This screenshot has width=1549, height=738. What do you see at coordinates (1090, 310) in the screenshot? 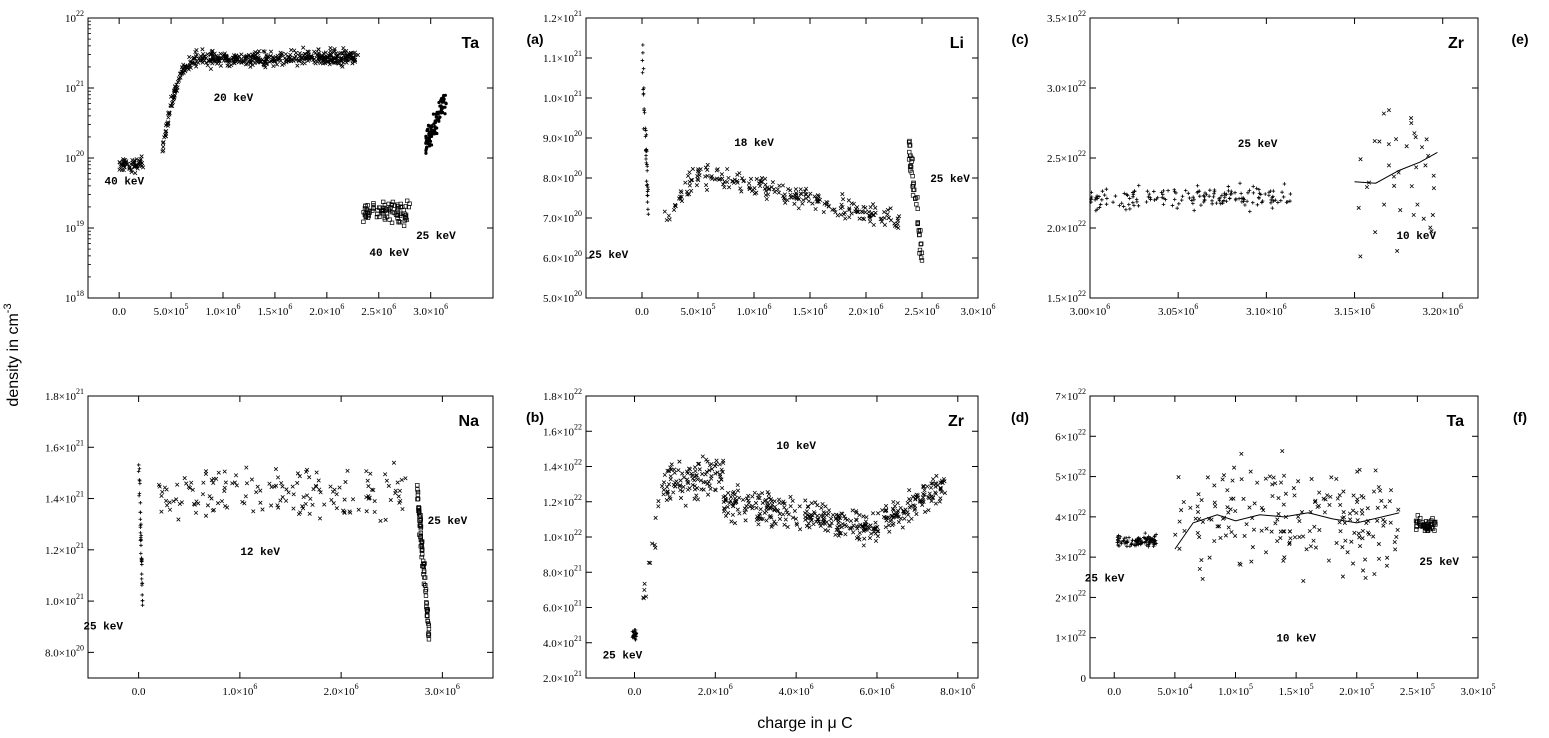
I see `x-tick-label: 3.00×10⁶` at bounding box center [1090, 310].